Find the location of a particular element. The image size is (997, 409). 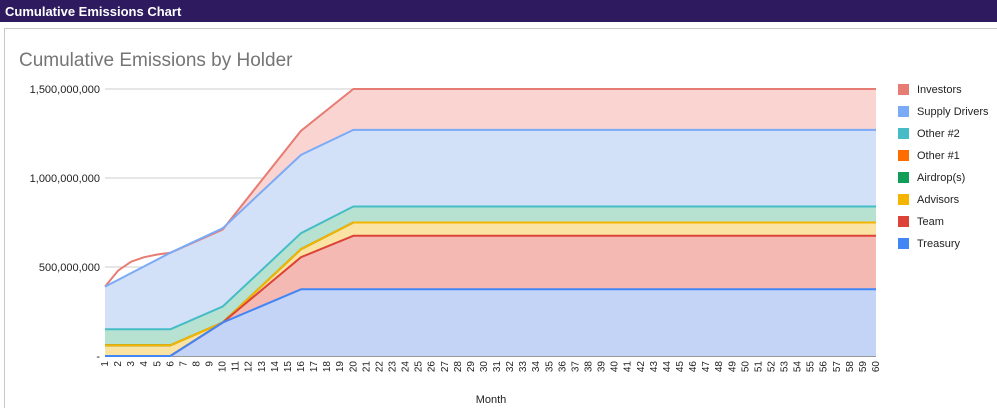

x-tick-label: 20 is located at coordinates (353, 367).